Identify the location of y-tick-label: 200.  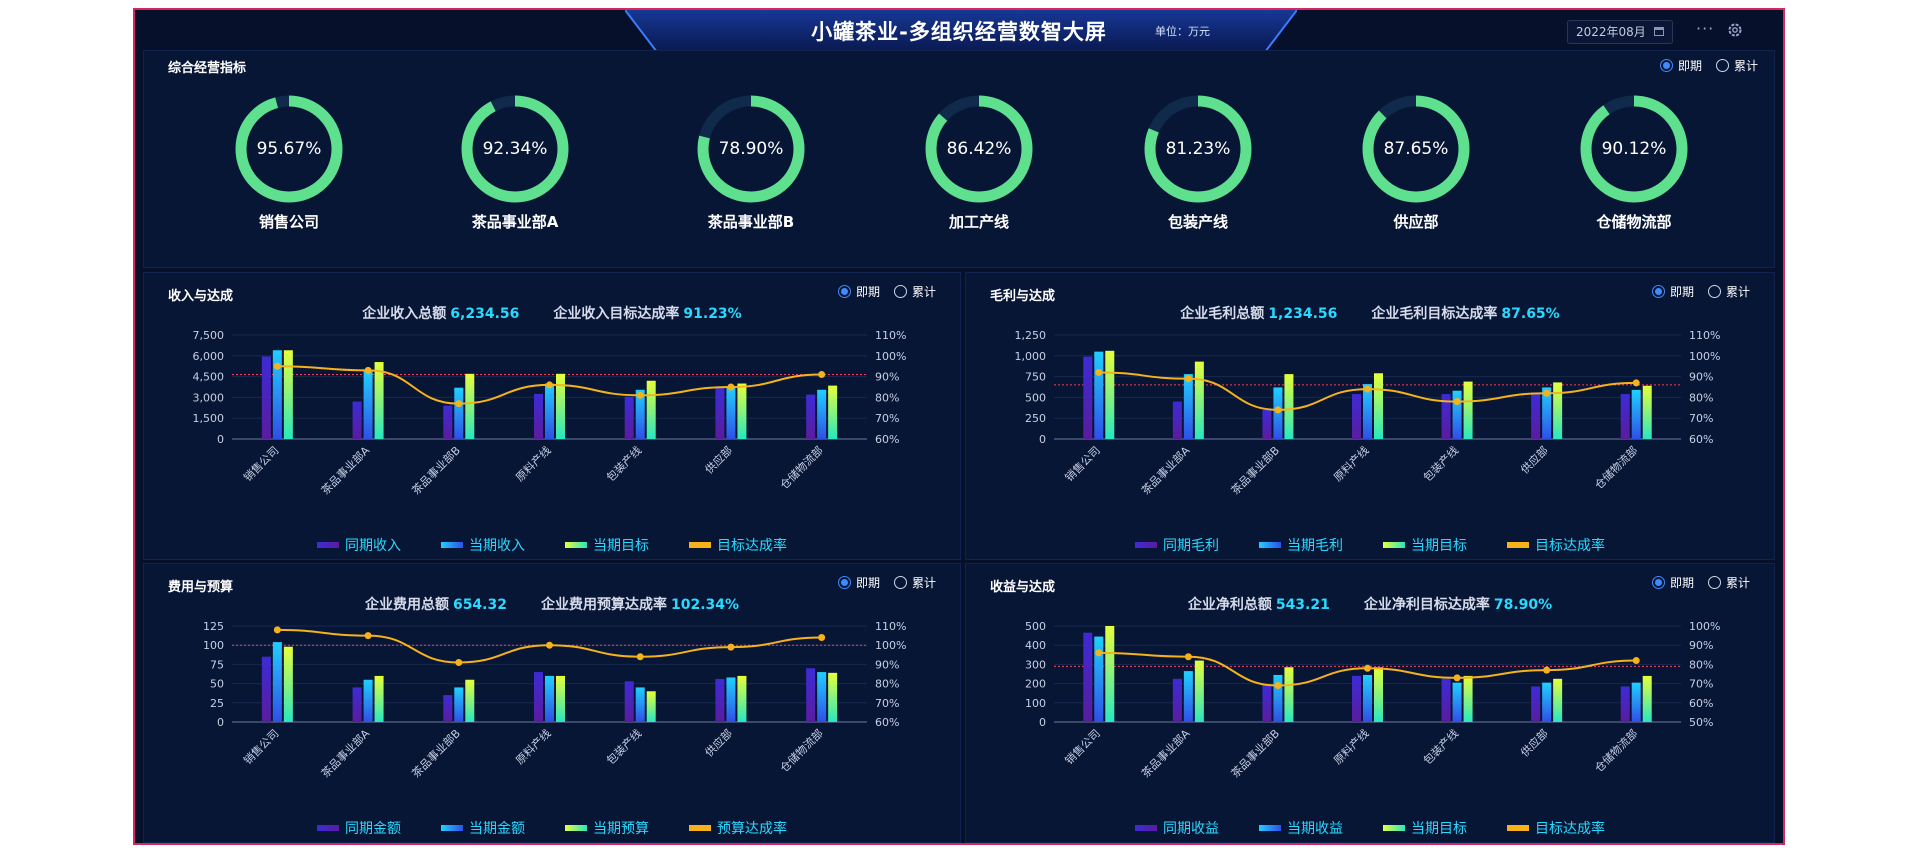
(1035, 684).